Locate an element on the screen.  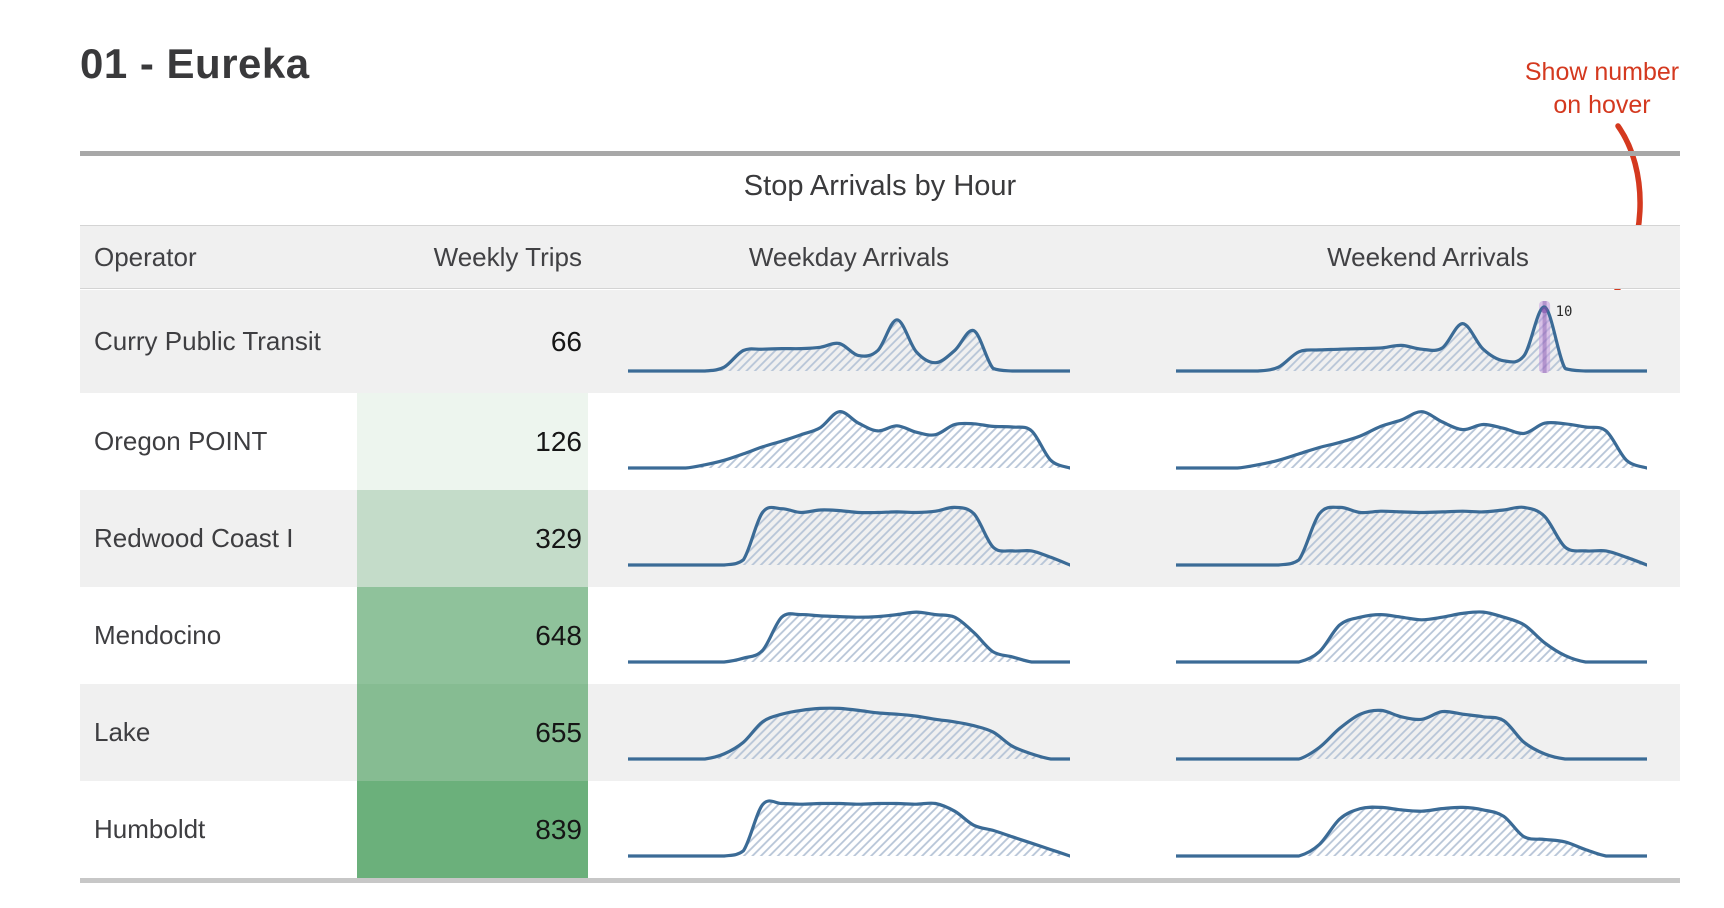
table-row: Redwood Coast I 329 is located at coordinates (880, 538).